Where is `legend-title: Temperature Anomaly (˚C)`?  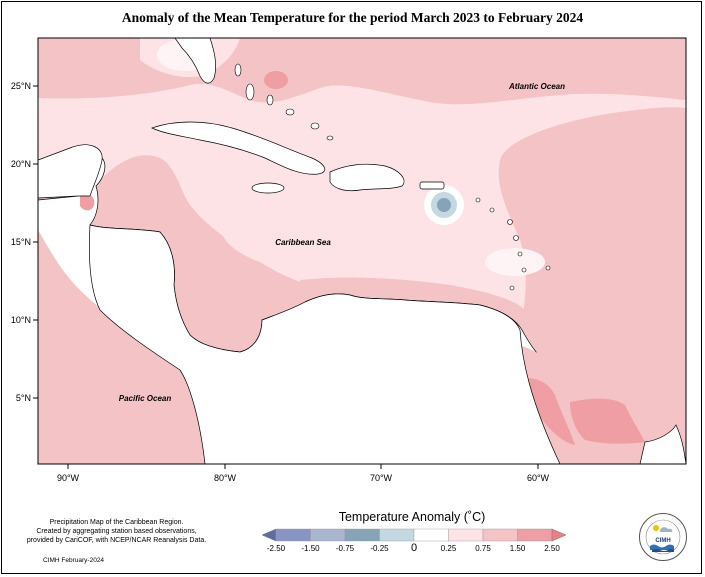 legend-title: Temperature Anomaly (˚C) is located at coordinates (412, 517).